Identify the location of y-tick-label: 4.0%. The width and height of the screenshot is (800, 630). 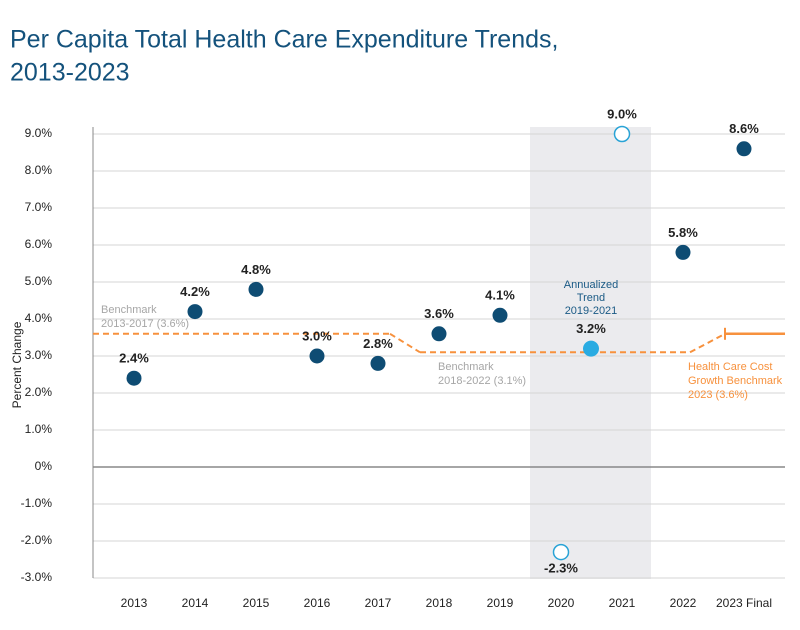
(39, 318).